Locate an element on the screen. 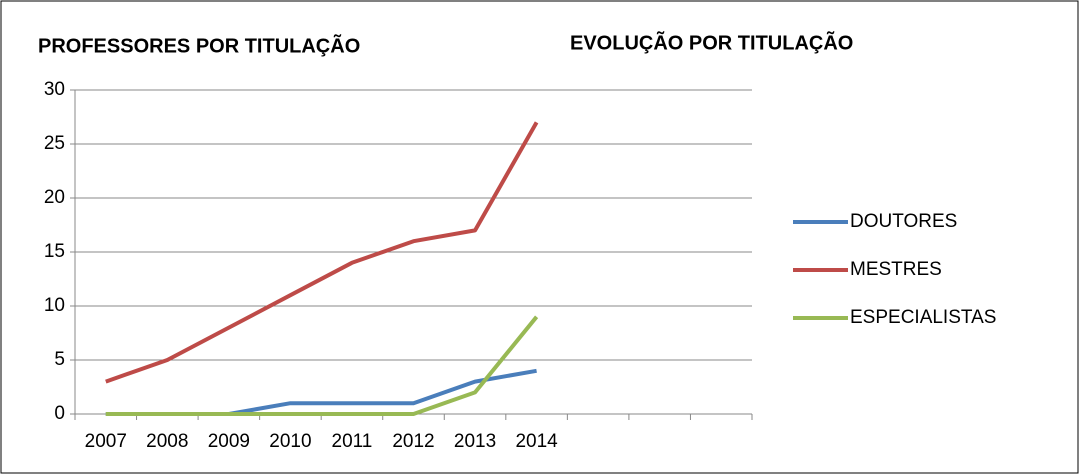  y-tick-label: 15 is located at coordinates (54, 251).